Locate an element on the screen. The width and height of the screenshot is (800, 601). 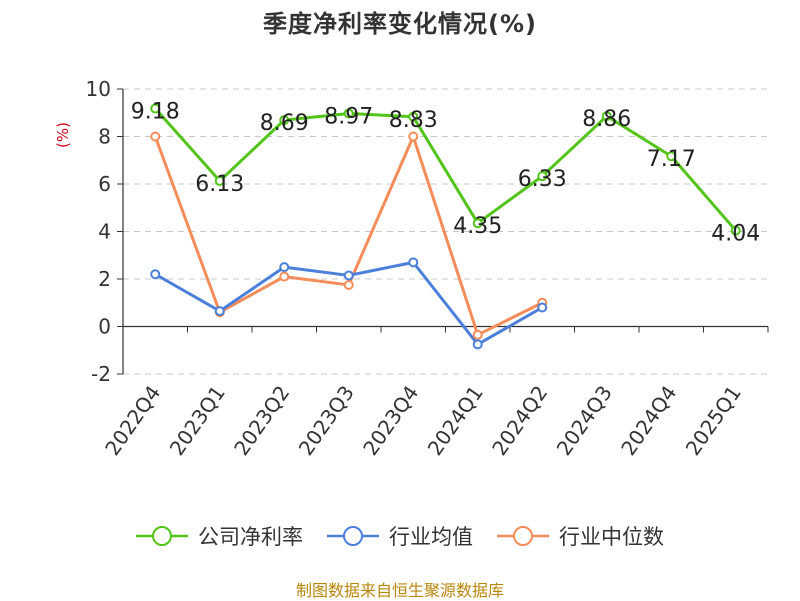
data-label: 6.33 is located at coordinates (542, 179).